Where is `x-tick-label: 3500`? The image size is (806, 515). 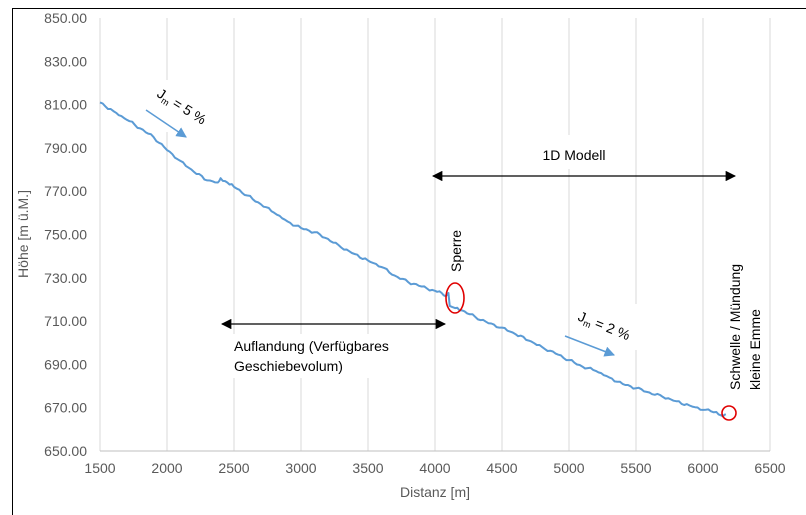
x-tick-label: 3500 is located at coordinates (367, 468).